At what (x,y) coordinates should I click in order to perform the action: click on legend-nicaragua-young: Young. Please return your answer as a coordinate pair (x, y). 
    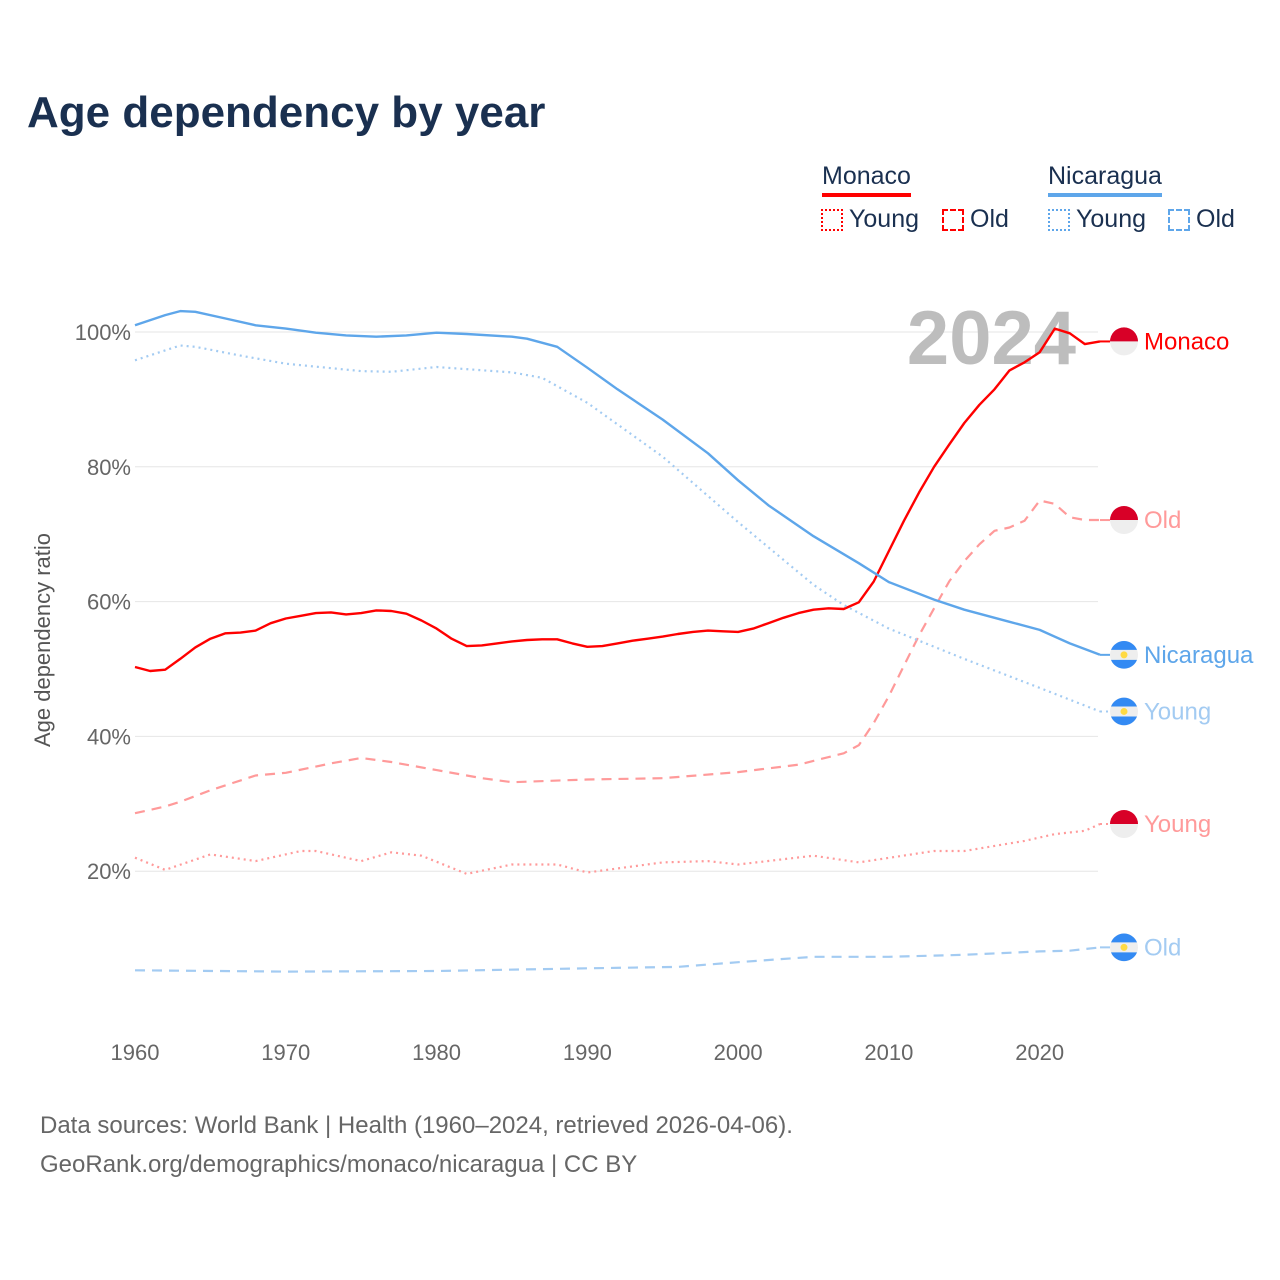
    Looking at the image, I should click on (1097, 219).